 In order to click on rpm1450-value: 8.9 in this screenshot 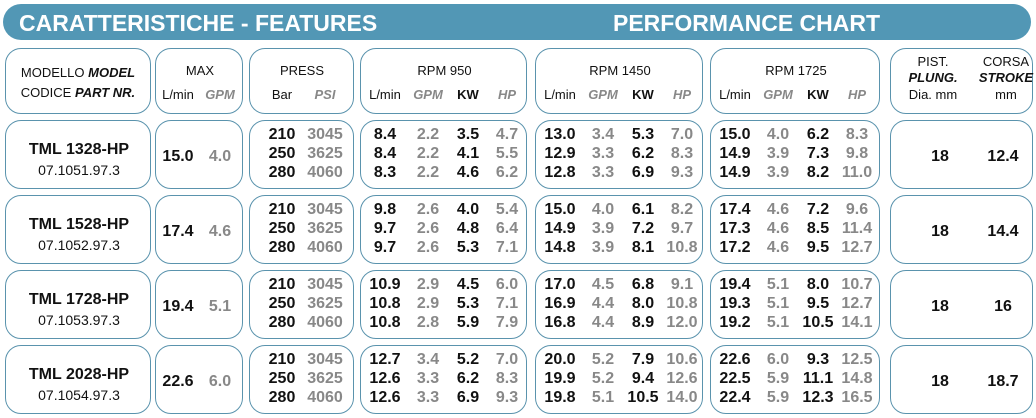, I will do `click(643, 322)`.